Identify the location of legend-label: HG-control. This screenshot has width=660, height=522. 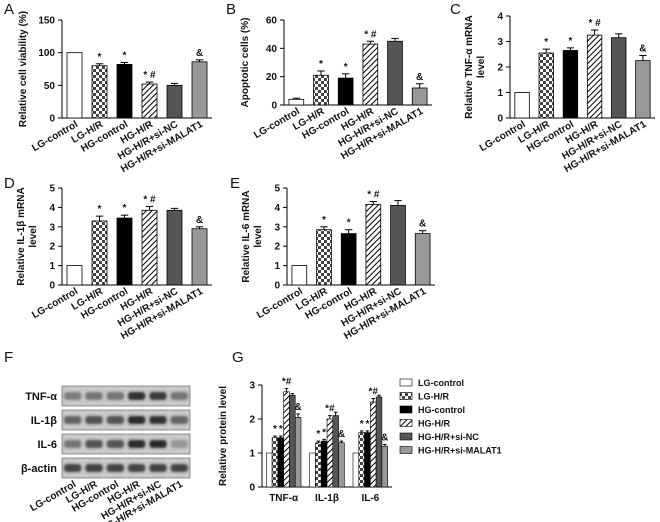
(441, 410).